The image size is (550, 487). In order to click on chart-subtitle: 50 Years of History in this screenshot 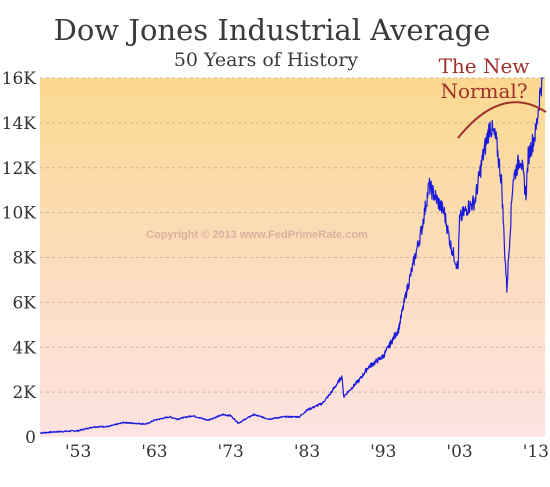, I will do `click(266, 60)`.